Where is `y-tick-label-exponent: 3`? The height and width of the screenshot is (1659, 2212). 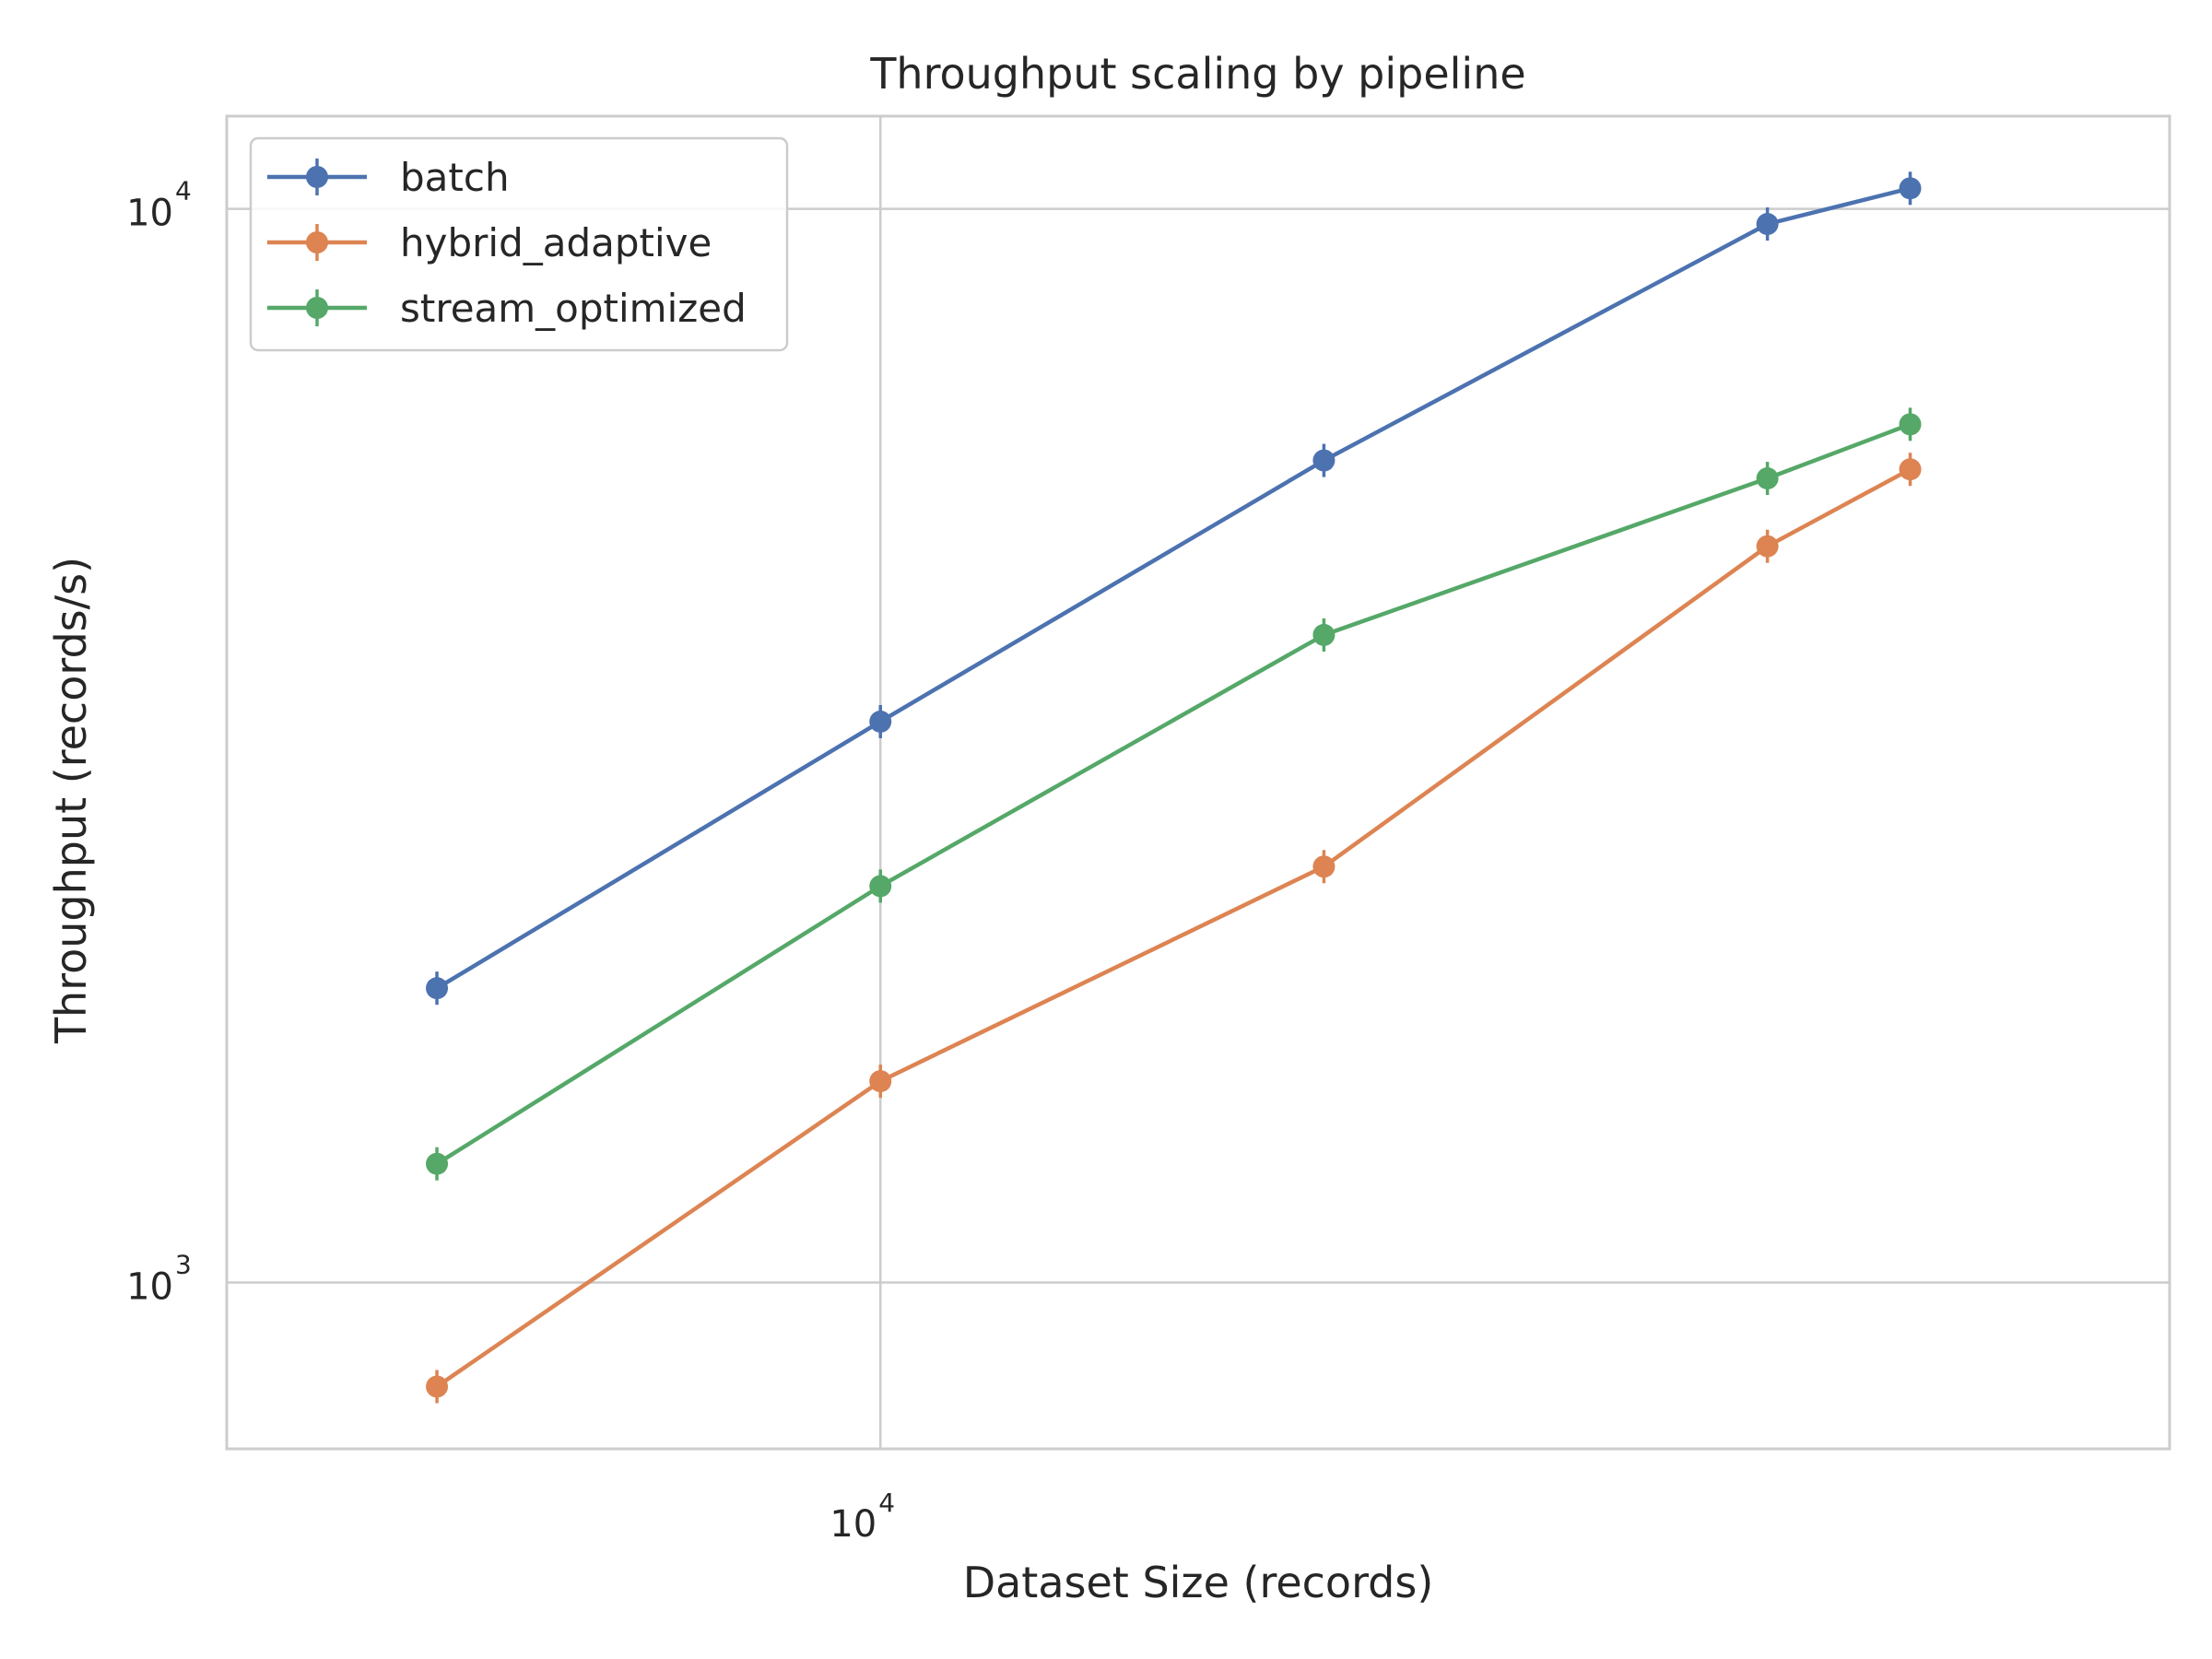
y-tick-label-exponent: 3 is located at coordinates (183, 1265).